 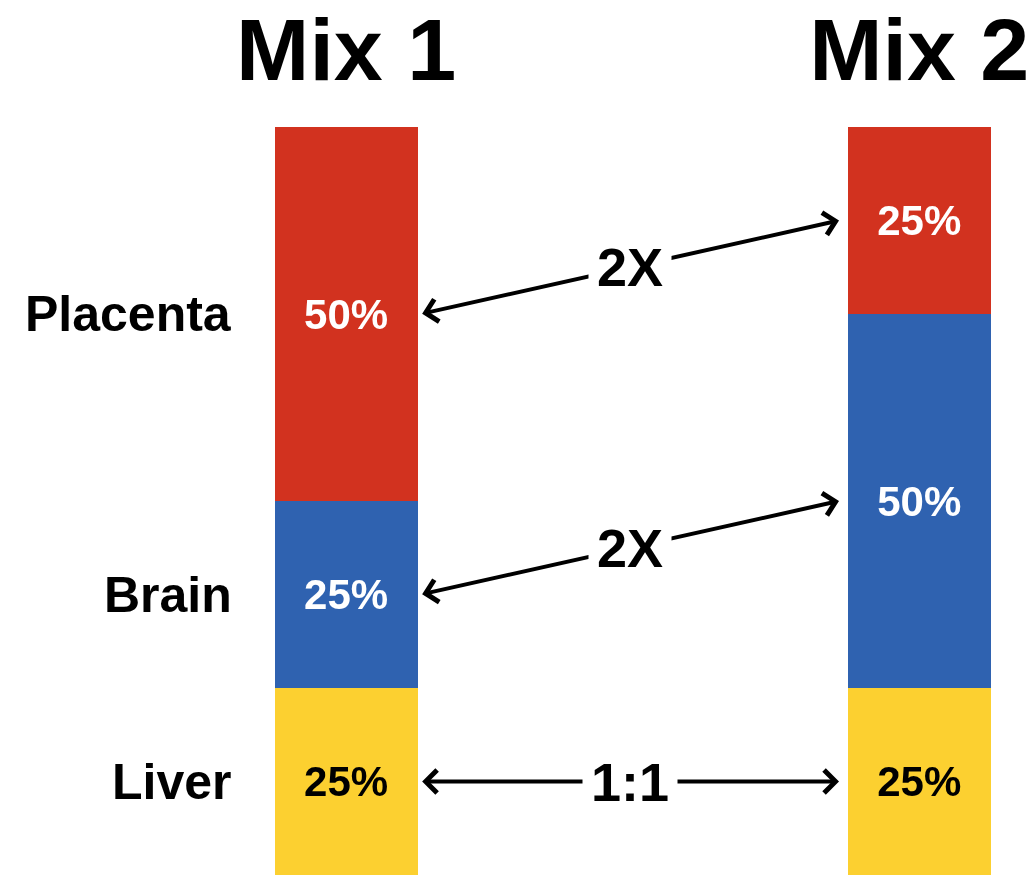 I want to click on series-label: Placenta, so click(x=128, y=314).